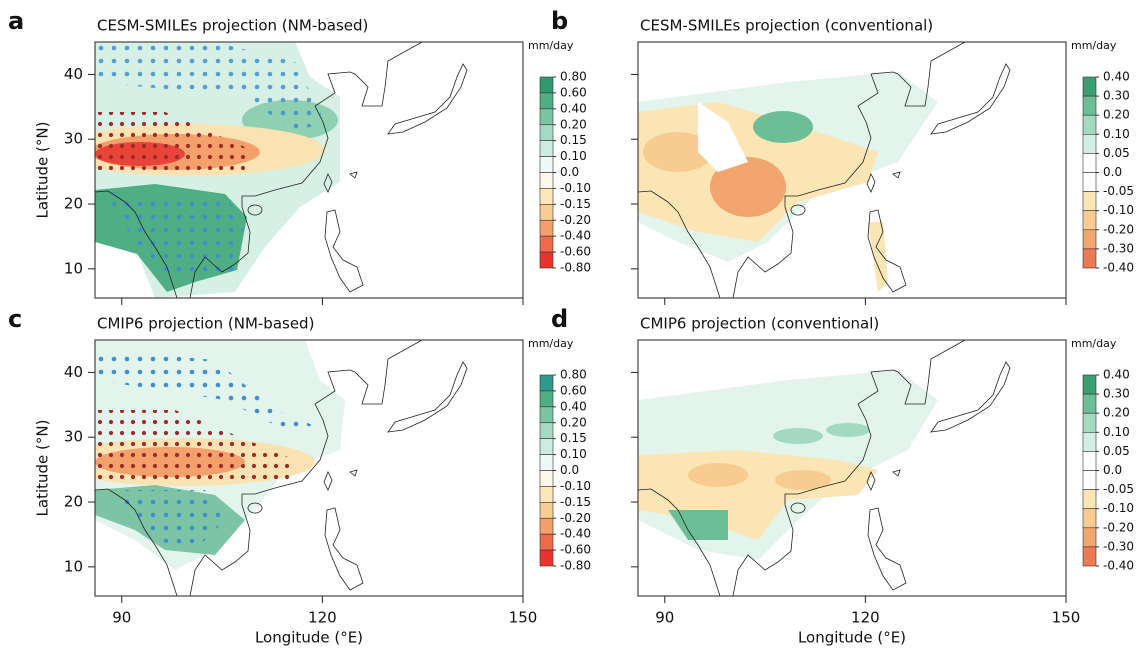  What do you see at coordinates (1116, 134) in the screenshot?
I see `colorbar-label: 0.10` at bounding box center [1116, 134].